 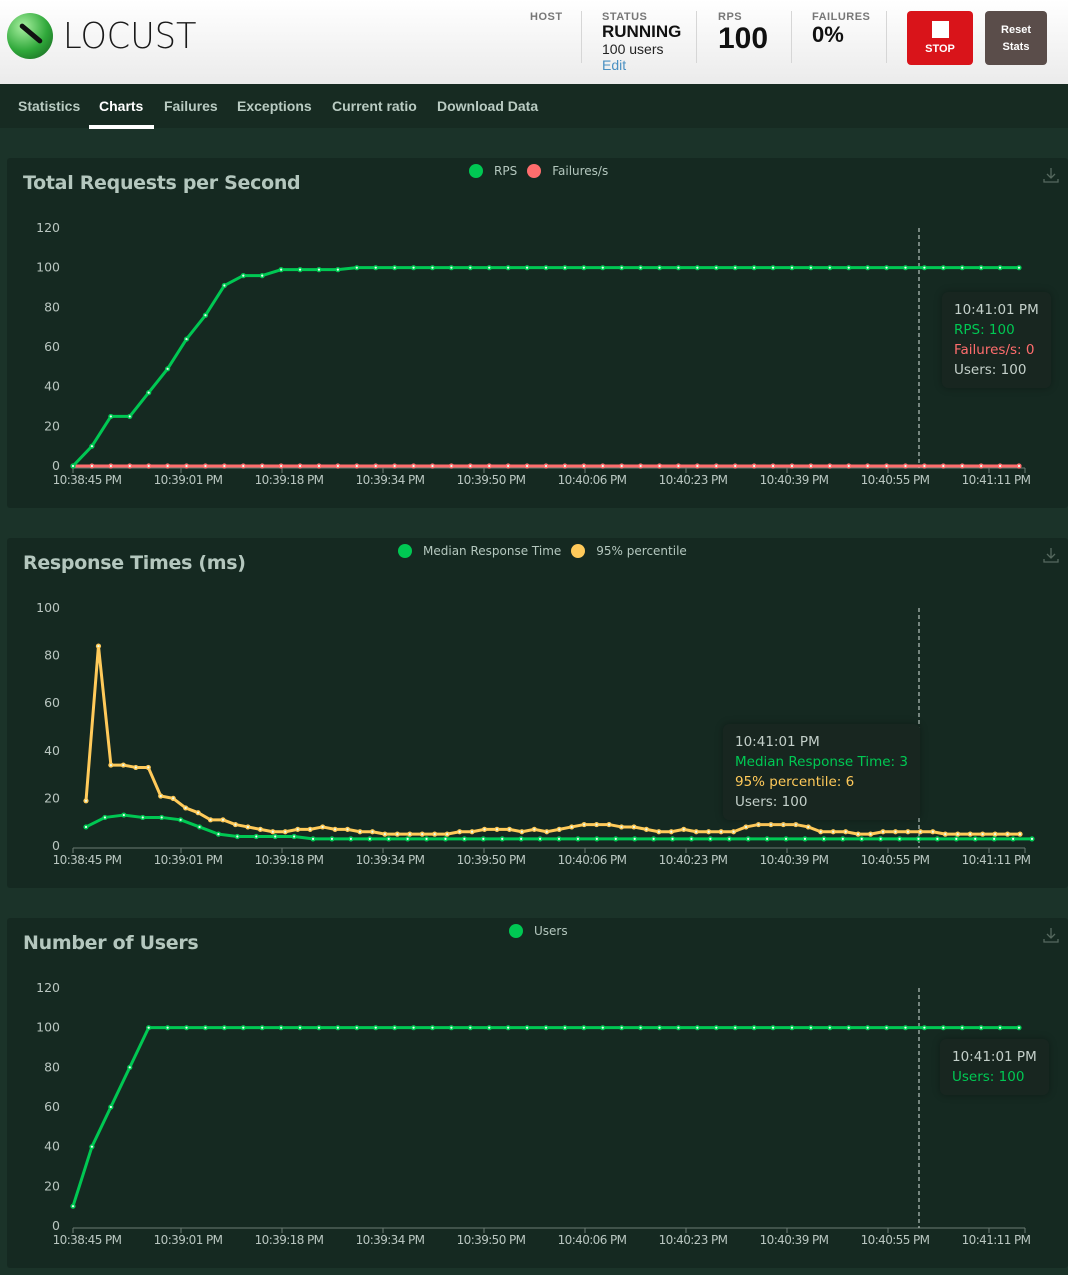 What do you see at coordinates (492, 551) in the screenshot?
I see `legend-label: Median Response Time` at bounding box center [492, 551].